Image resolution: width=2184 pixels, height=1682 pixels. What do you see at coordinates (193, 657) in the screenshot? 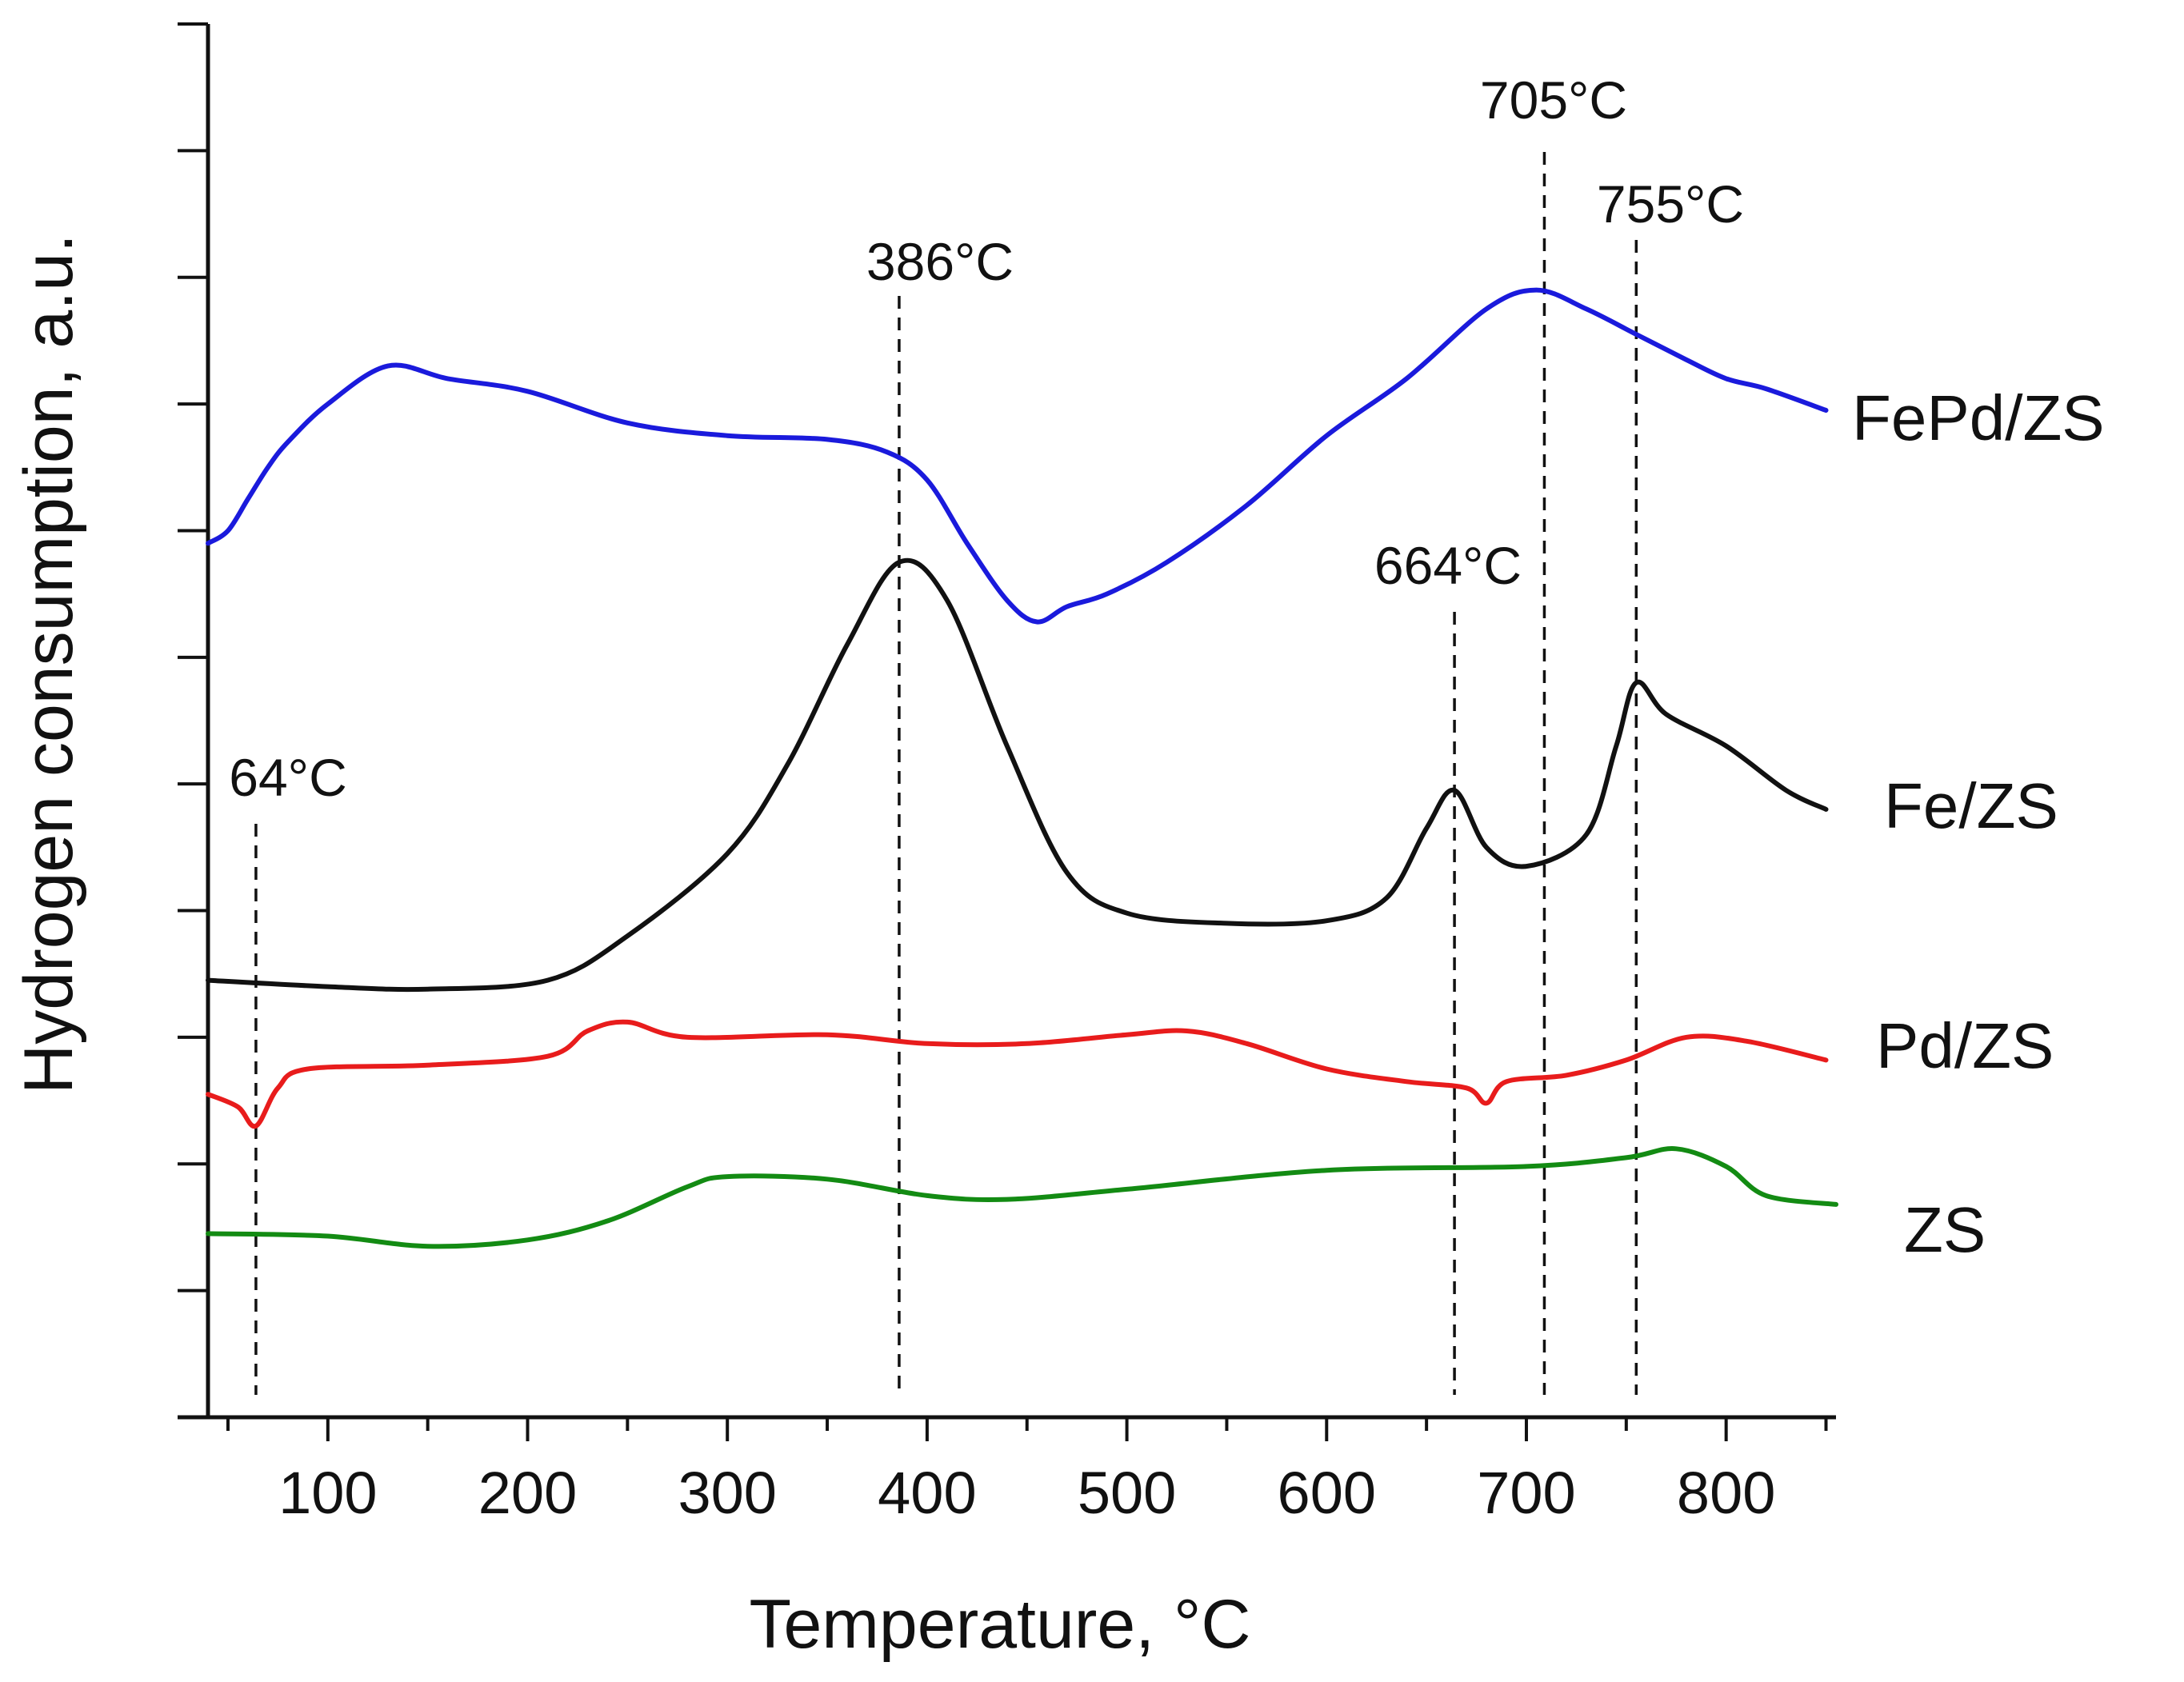
I see `y-axis-ticks` at bounding box center [193, 657].